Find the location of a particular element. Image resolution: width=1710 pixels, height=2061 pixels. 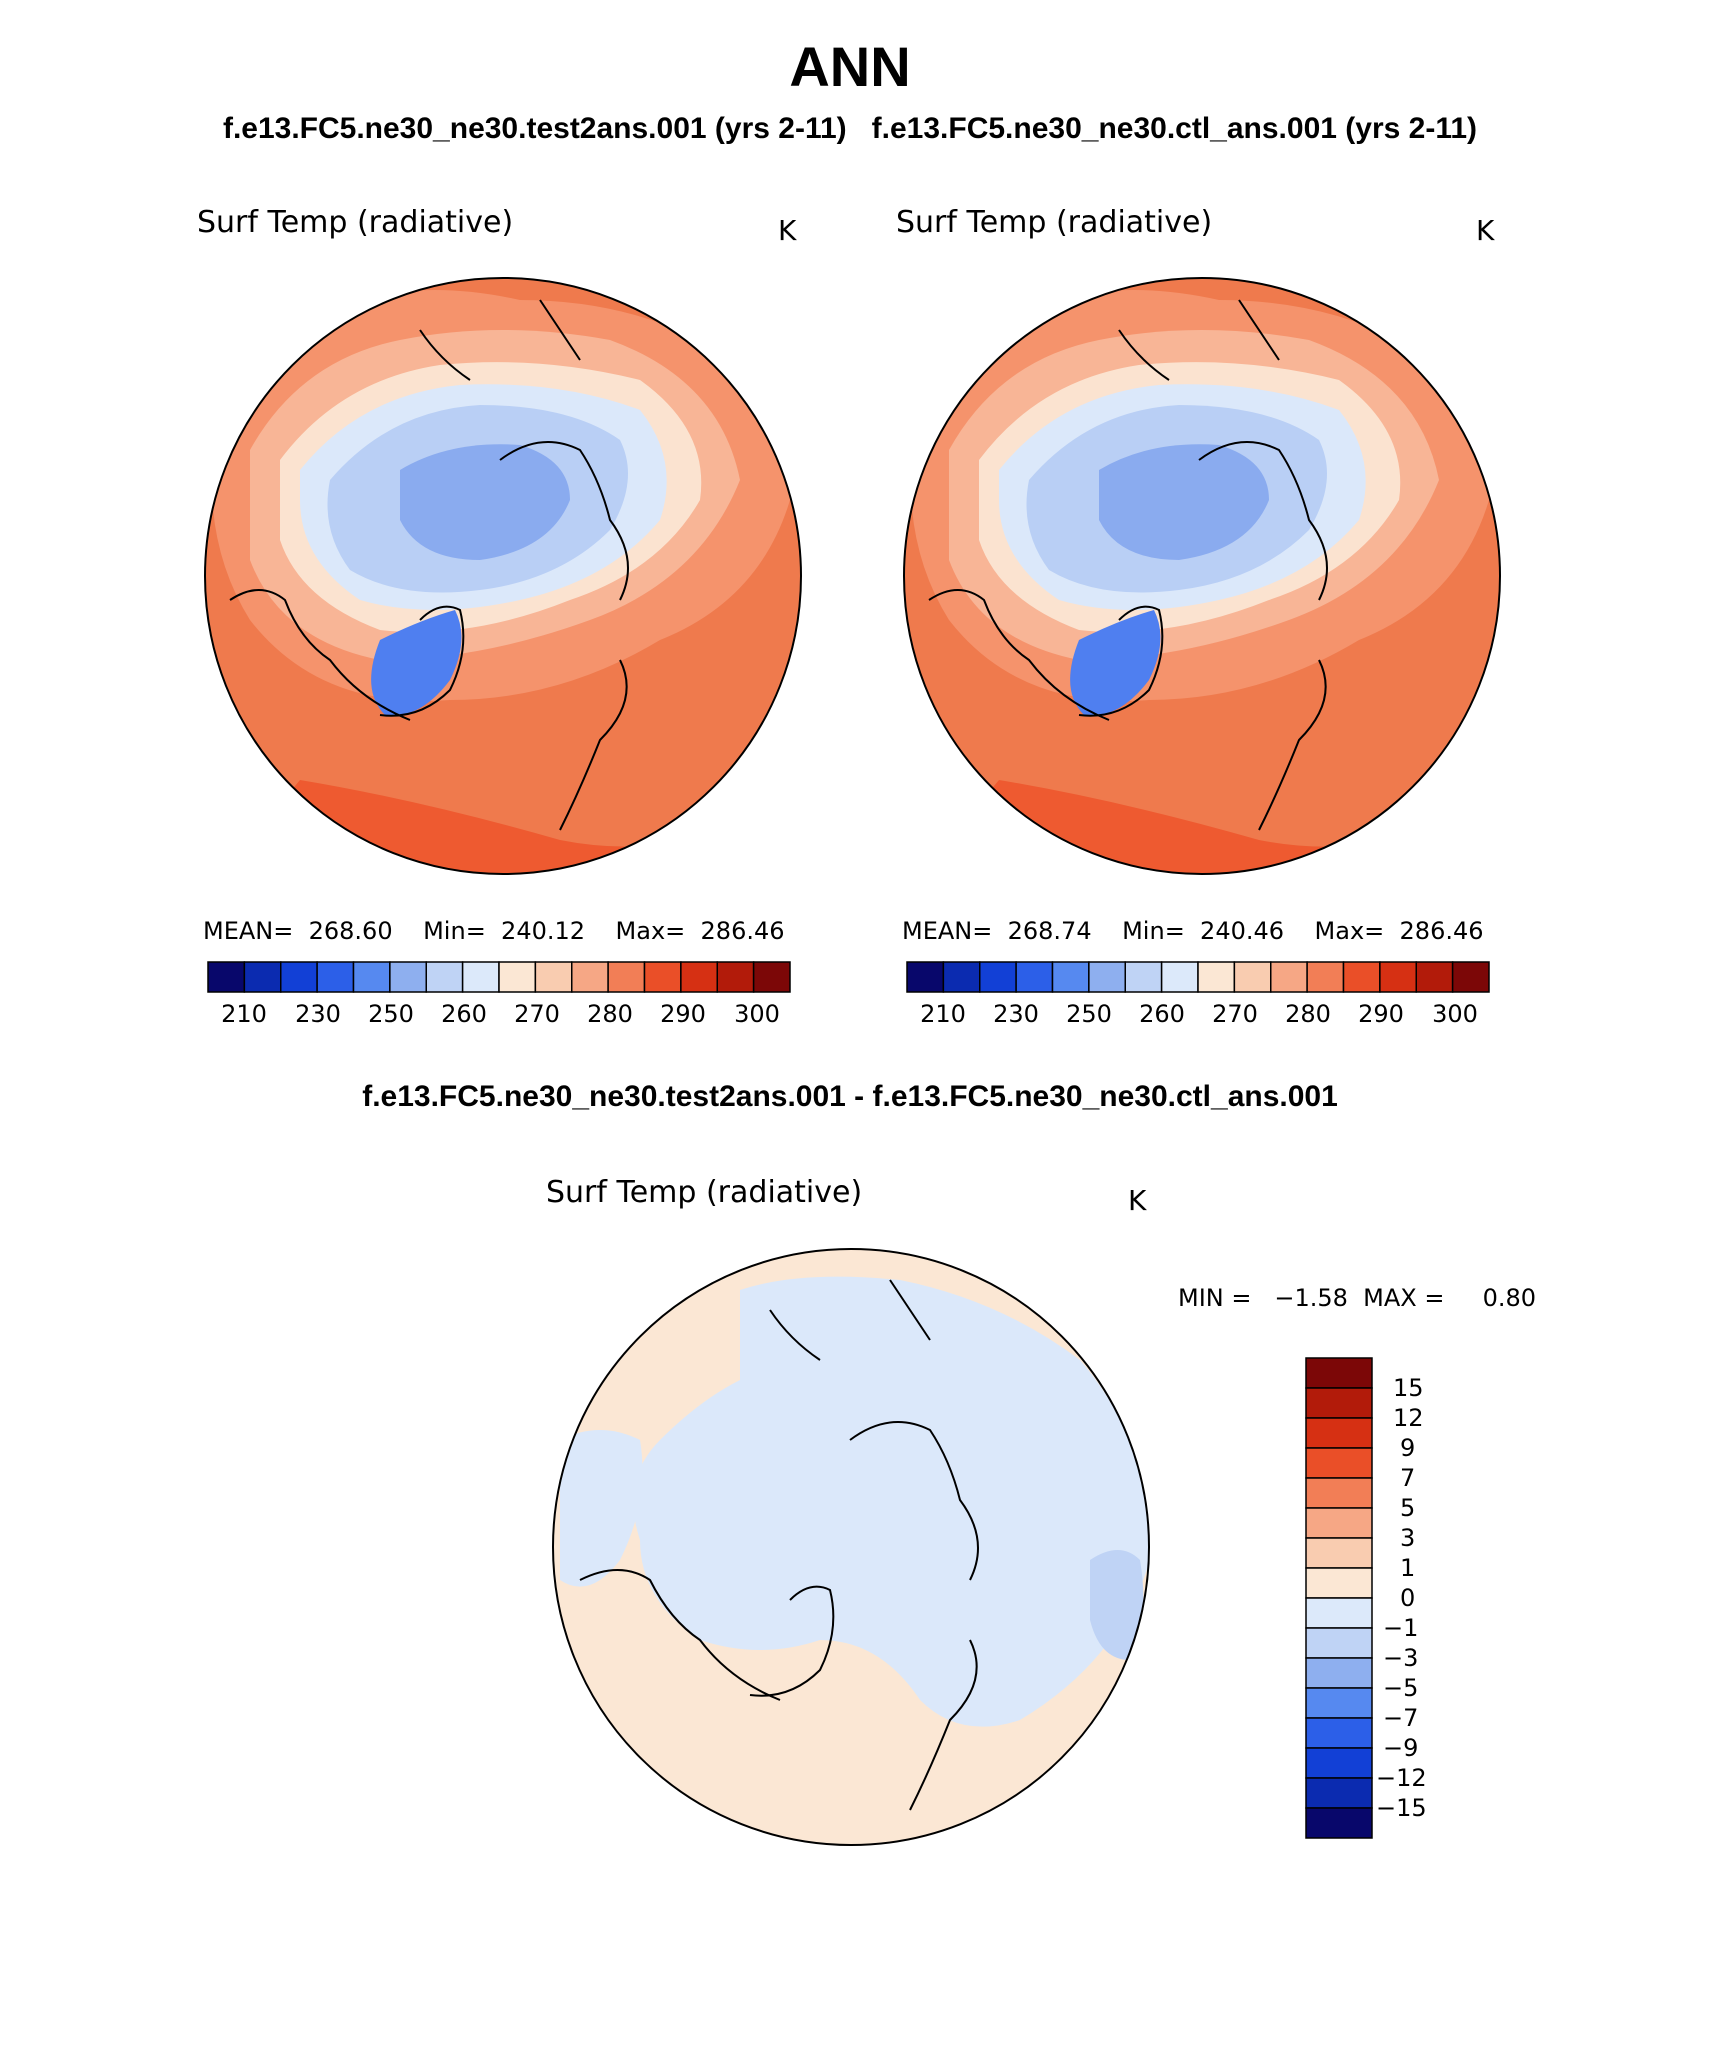

diff-cb-tick: 0 is located at coordinates (1408, 1598).